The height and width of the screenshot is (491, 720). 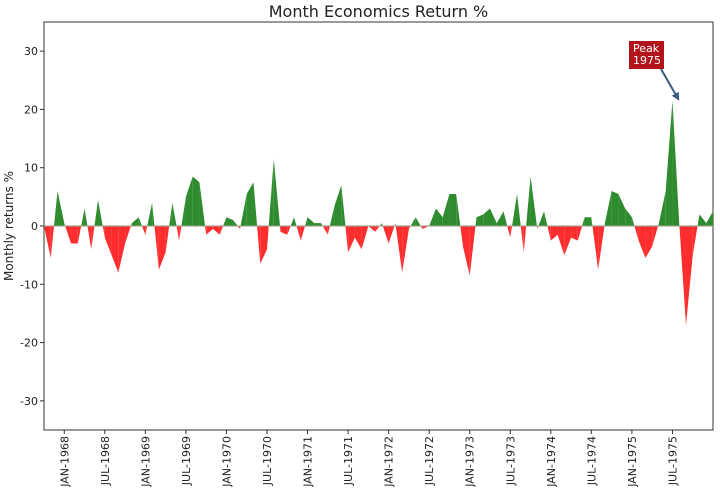 I want to click on x-tick-label: JUL-1971, so click(x=348, y=461).